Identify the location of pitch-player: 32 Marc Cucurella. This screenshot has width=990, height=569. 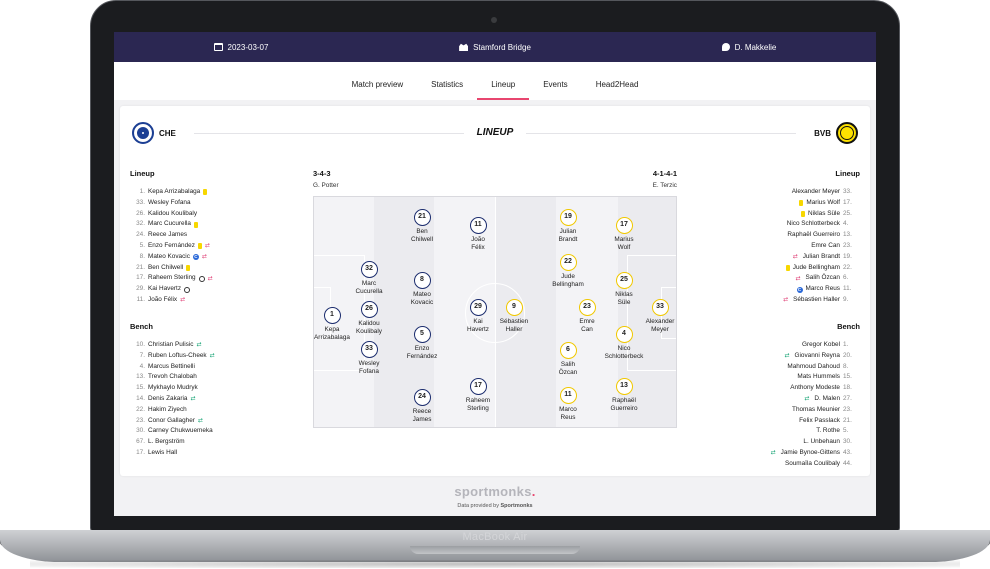
(369, 278).